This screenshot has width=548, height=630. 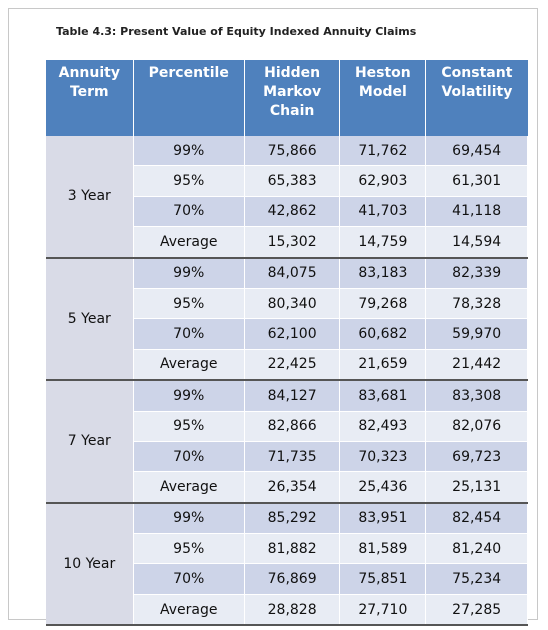 What do you see at coordinates (476, 151) in the screenshot?
I see `value-cell: 69,454` at bounding box center [476, 151].